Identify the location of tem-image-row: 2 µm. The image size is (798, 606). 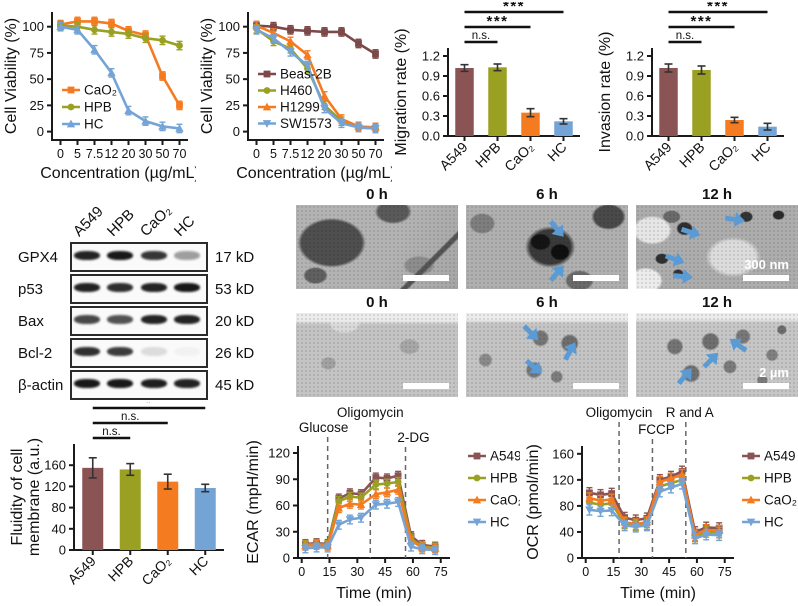
(547, 355).